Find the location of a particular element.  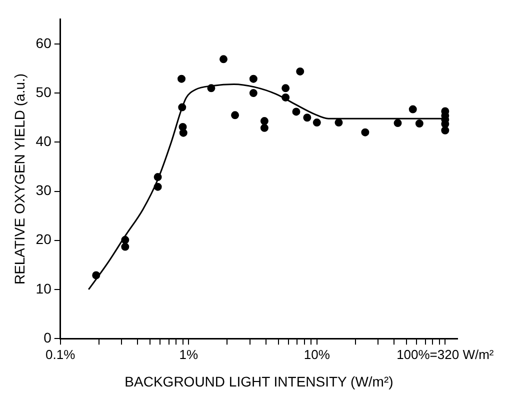

y-tick-label: 0 is located at coordinates (48, 337).